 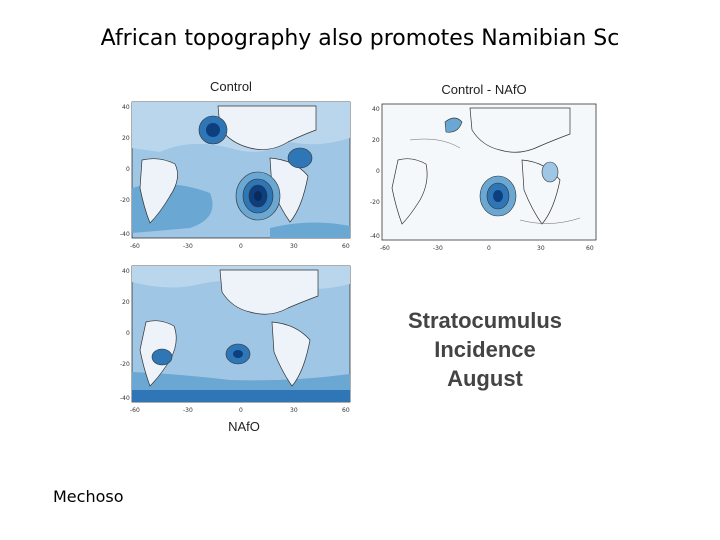 I want to click on difference-map: 40 20 0 -20 -40 -60 -30 0 30 60, so click(x=489, y=176).